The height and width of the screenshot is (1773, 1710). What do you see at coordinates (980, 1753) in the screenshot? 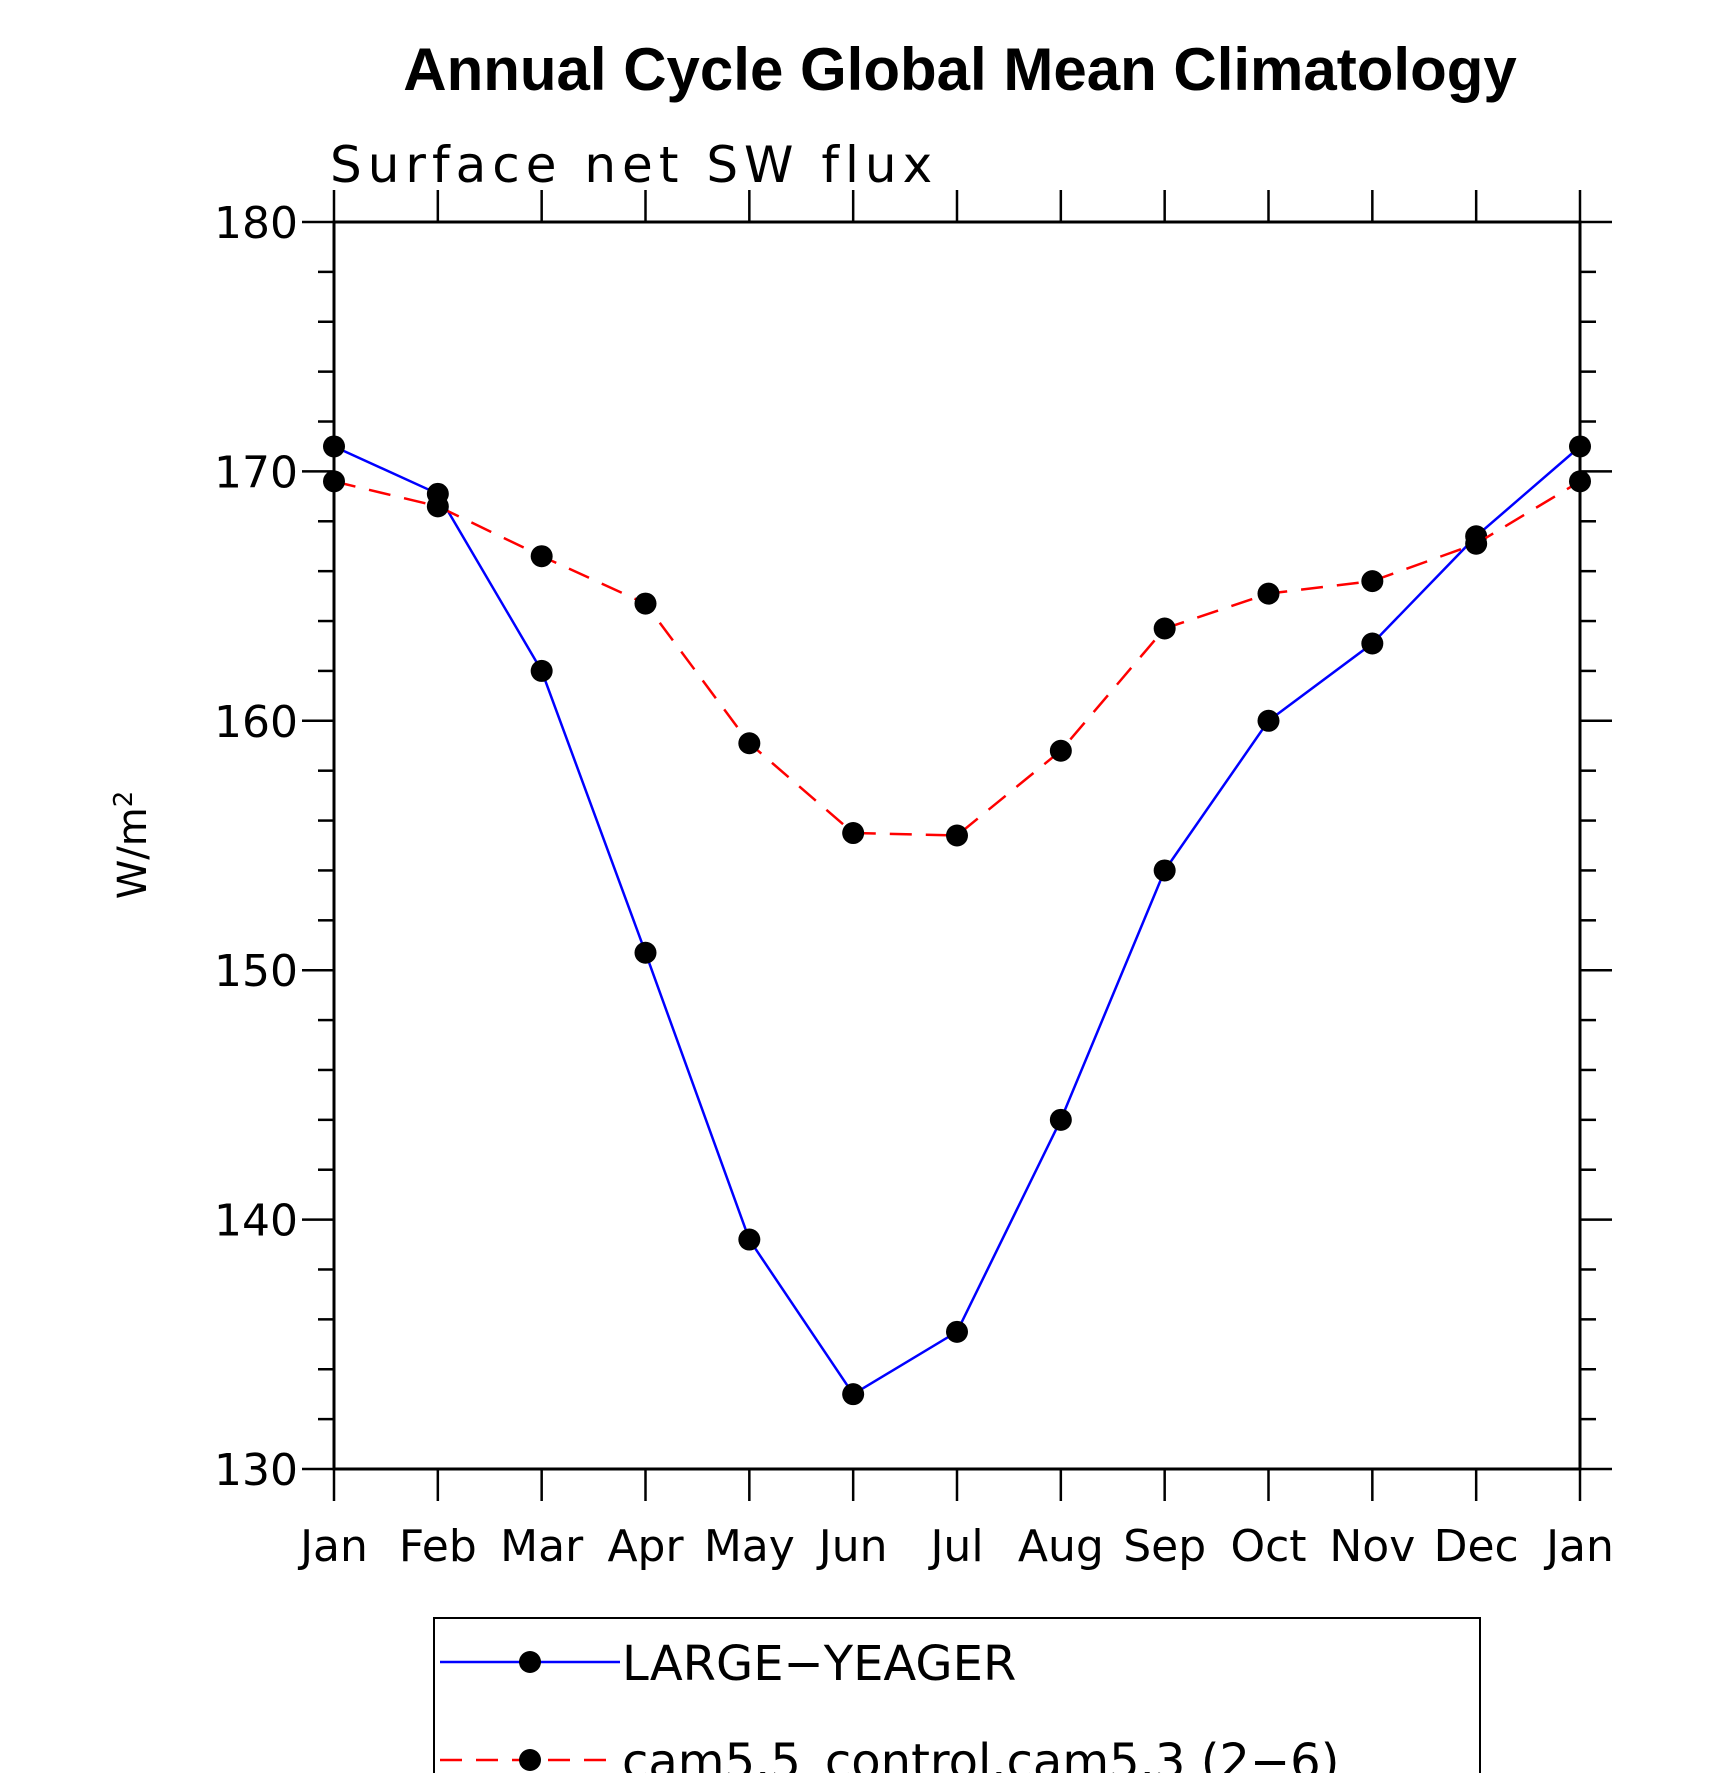
I see `legend-label-series-2: cam5.5_control.cam5.3 (2−6)` at bounding box center [980, 1753].